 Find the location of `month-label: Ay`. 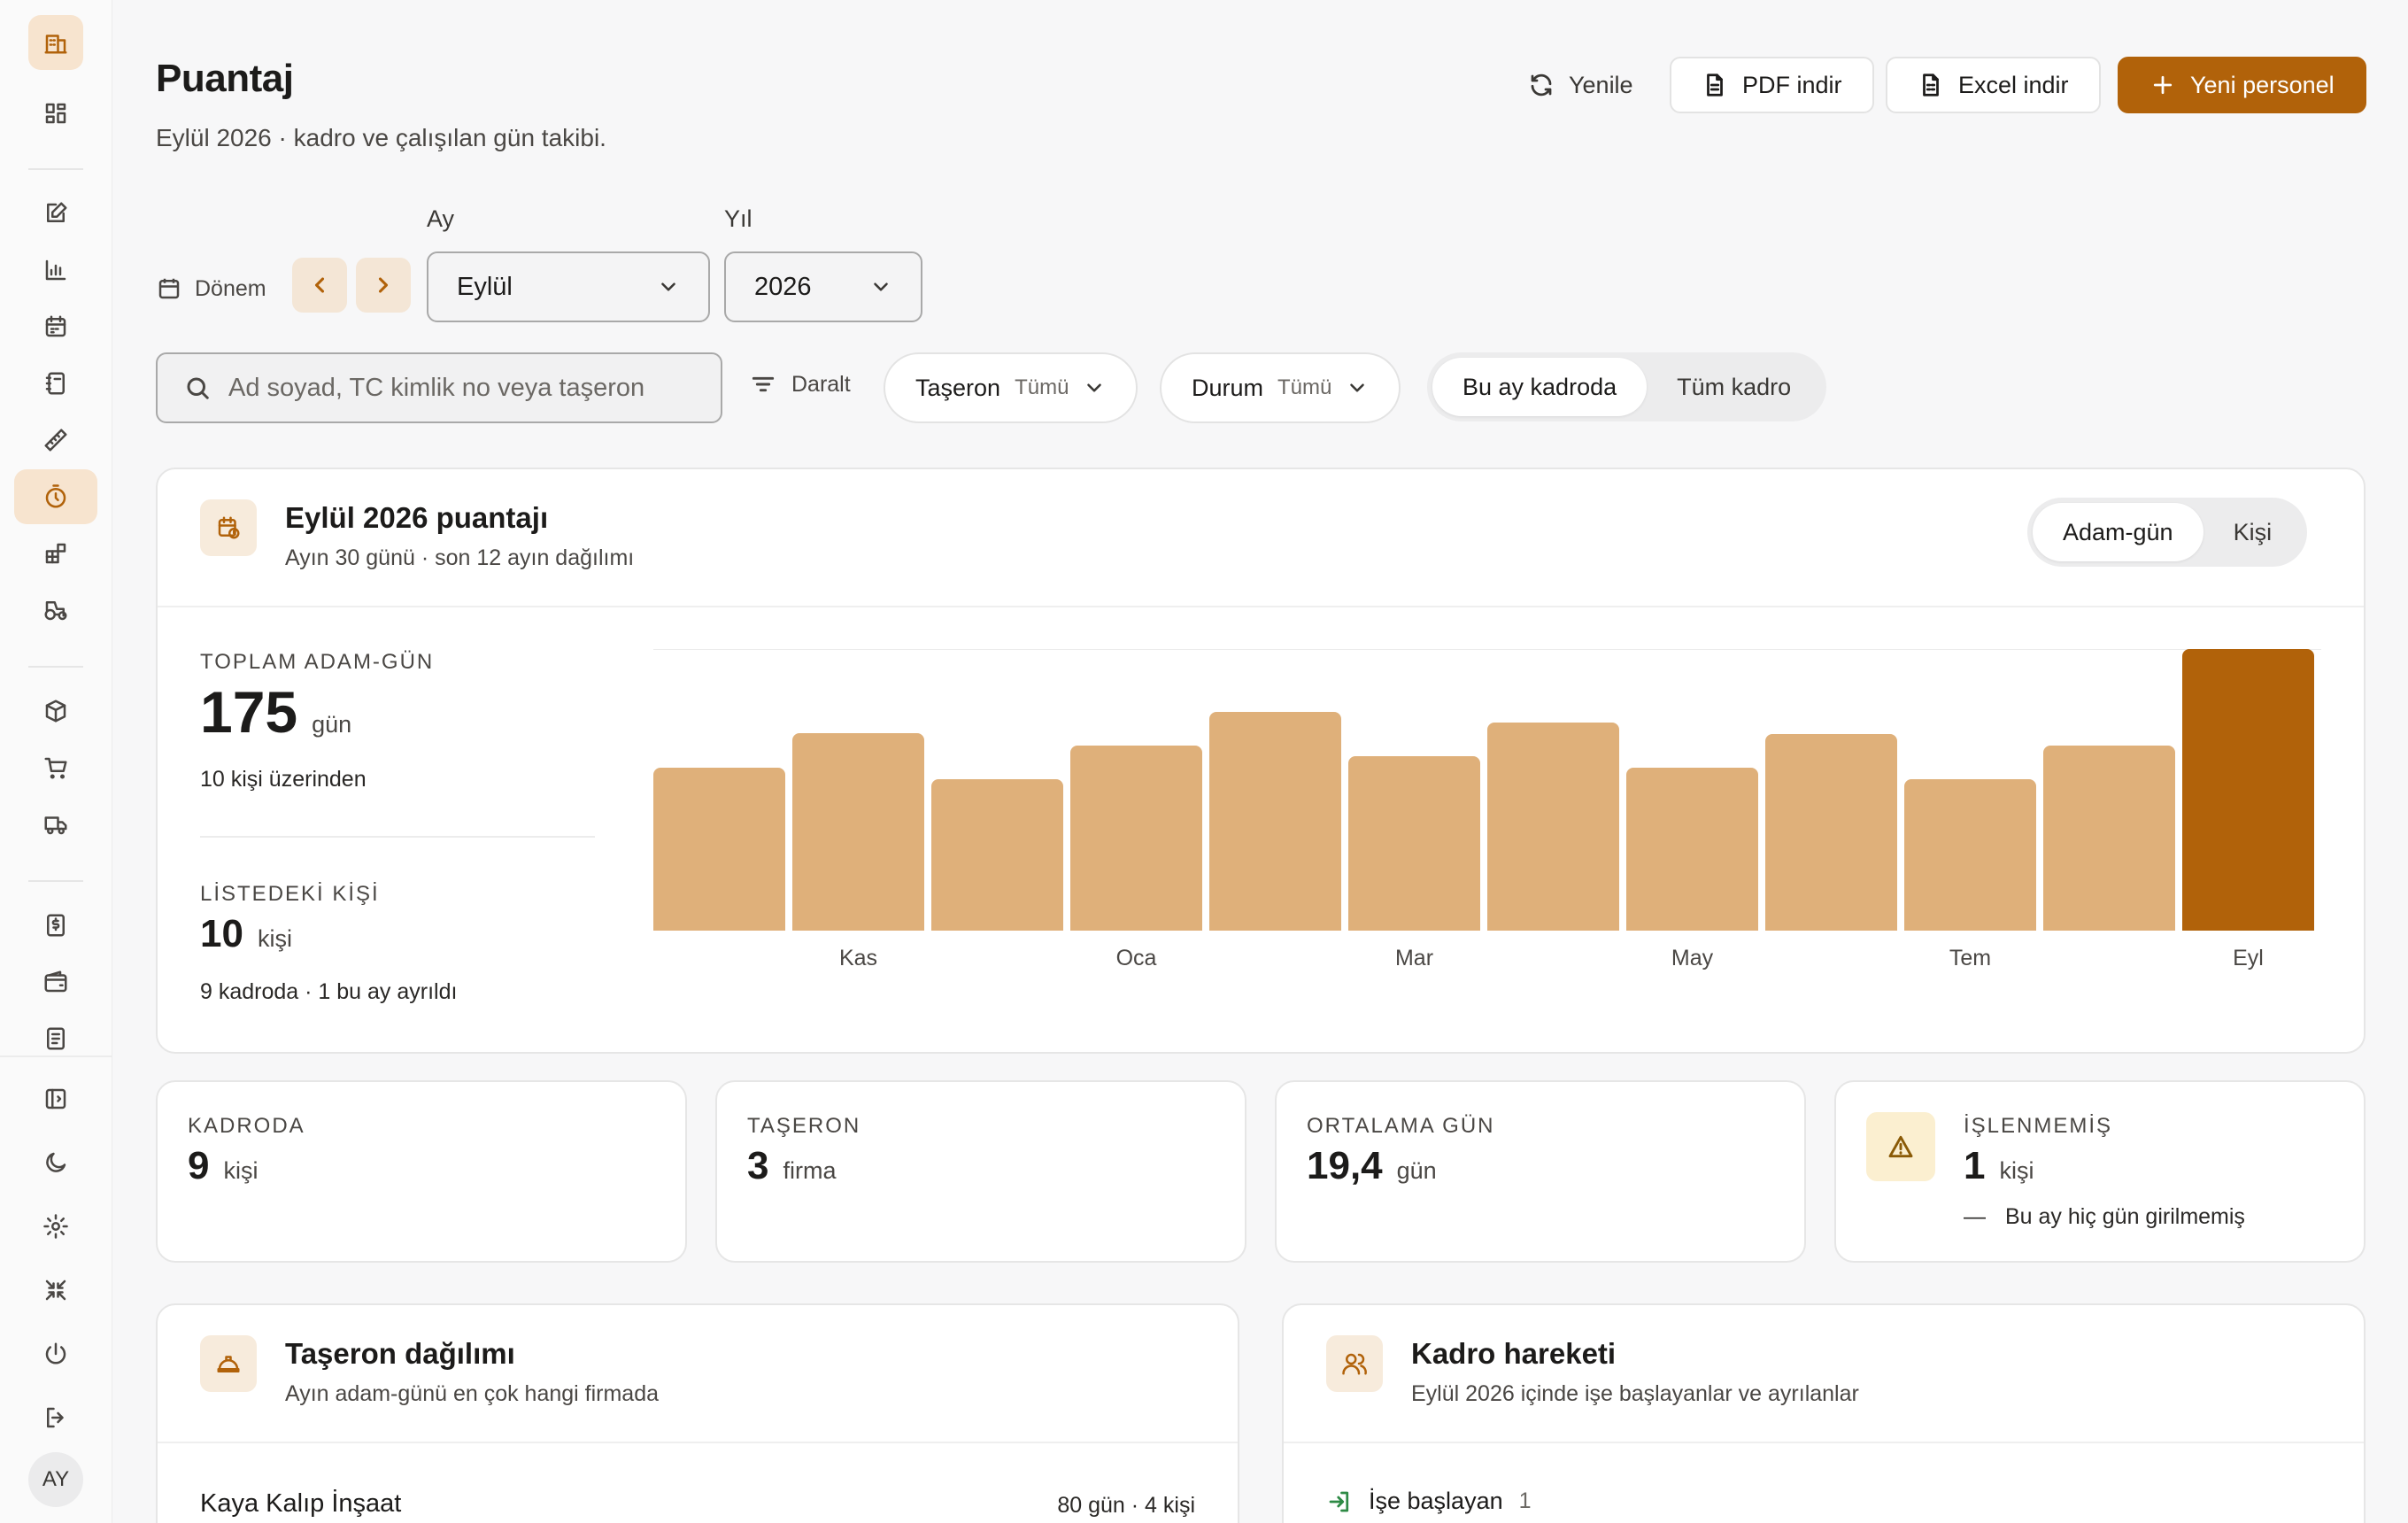

month-label: Ay is located at coordinates (441, 218).